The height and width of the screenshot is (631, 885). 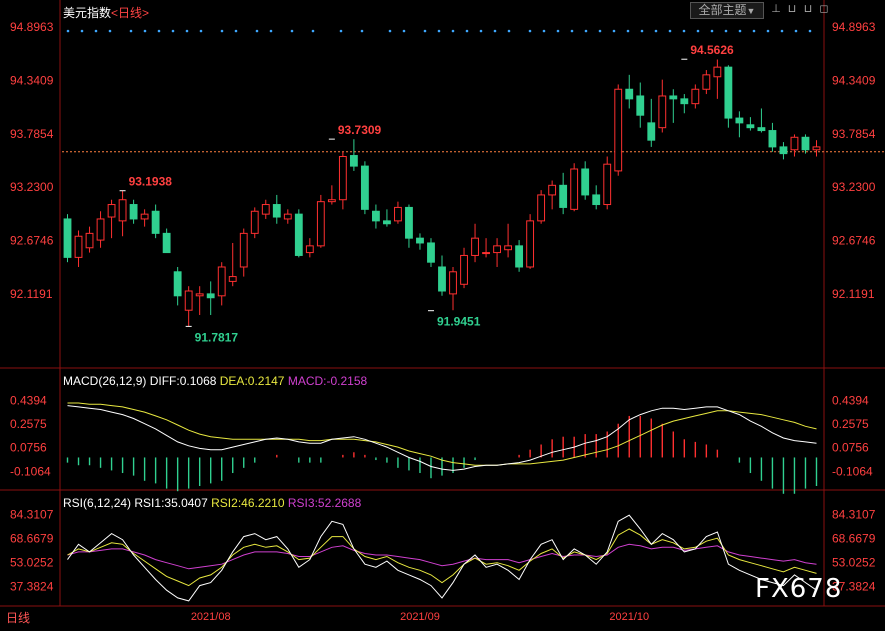 I want to click on tool-button-1: ⊥, so click(x=776, y=9).